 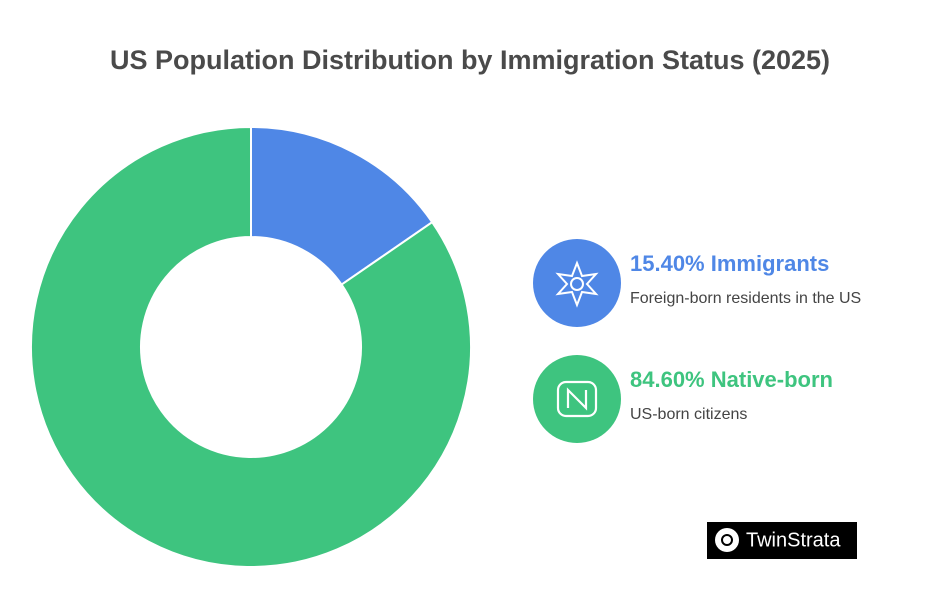 I want to click on legend-name: Native-born, so click(x=772, y=379).